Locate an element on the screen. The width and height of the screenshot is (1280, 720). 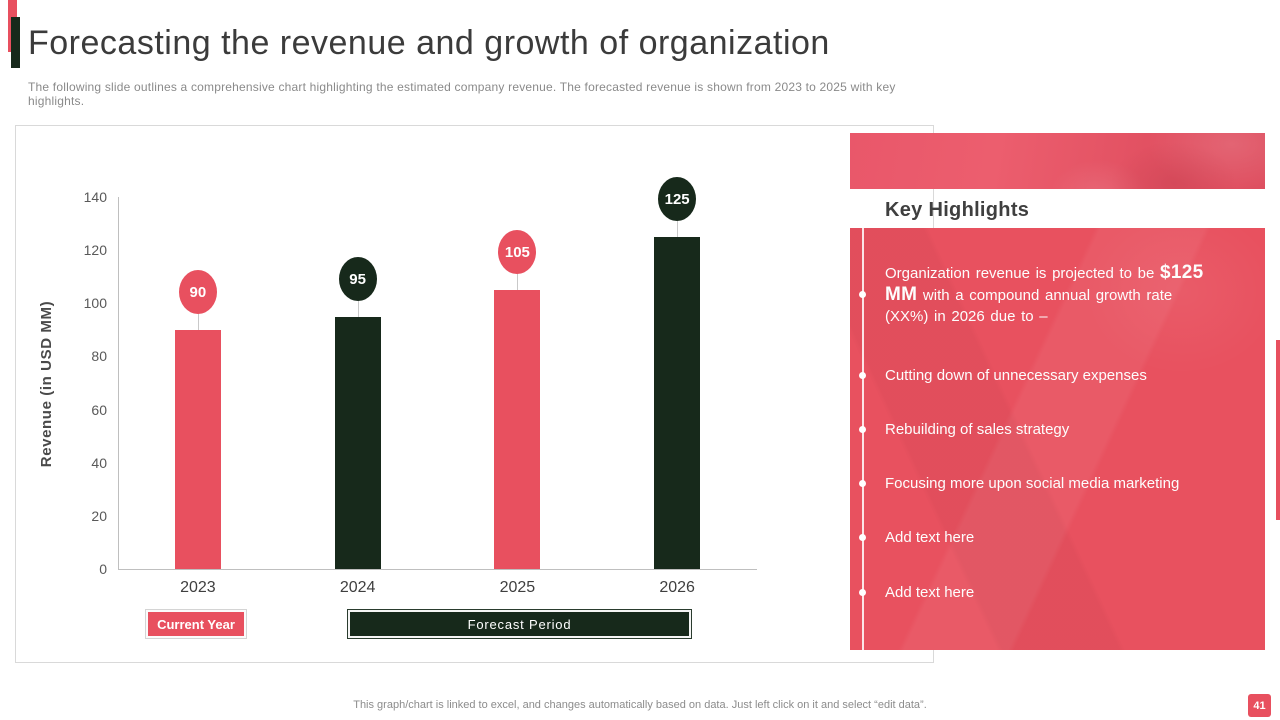
legend-current-year: Current Year is located at coordinates (196, 624).